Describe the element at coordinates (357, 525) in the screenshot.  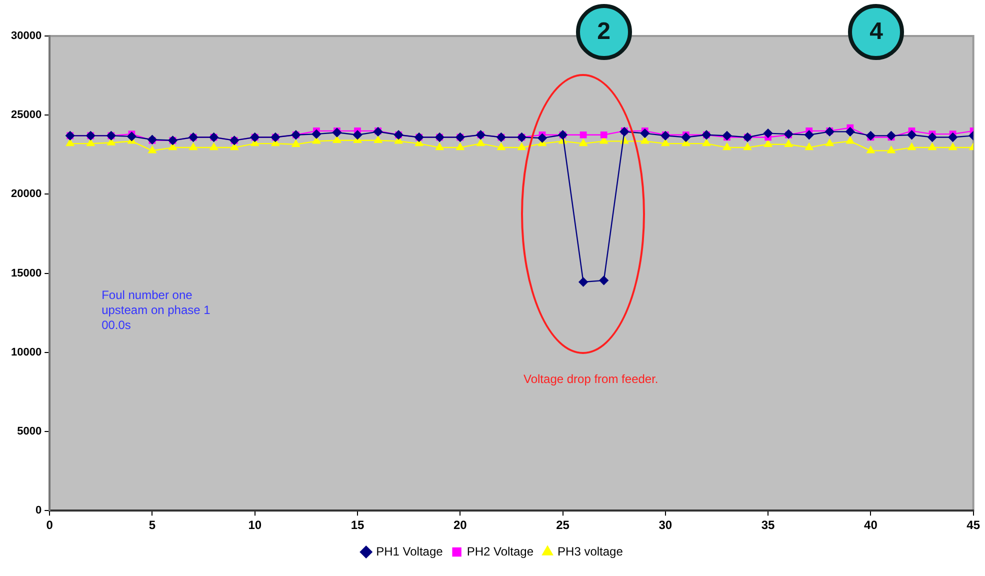
I see `x-tick-label: 15` at that location.